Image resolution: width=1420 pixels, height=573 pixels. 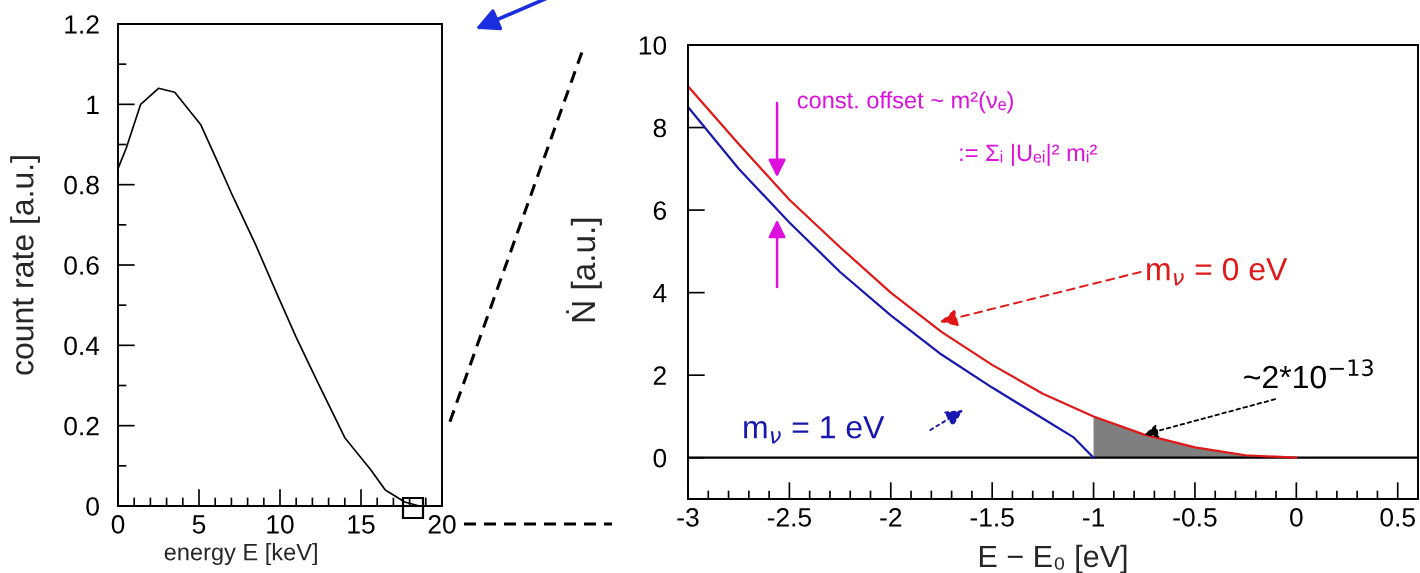 I want to click on y-axis-title: count rate [a.u.], so click(x=25, y=265).